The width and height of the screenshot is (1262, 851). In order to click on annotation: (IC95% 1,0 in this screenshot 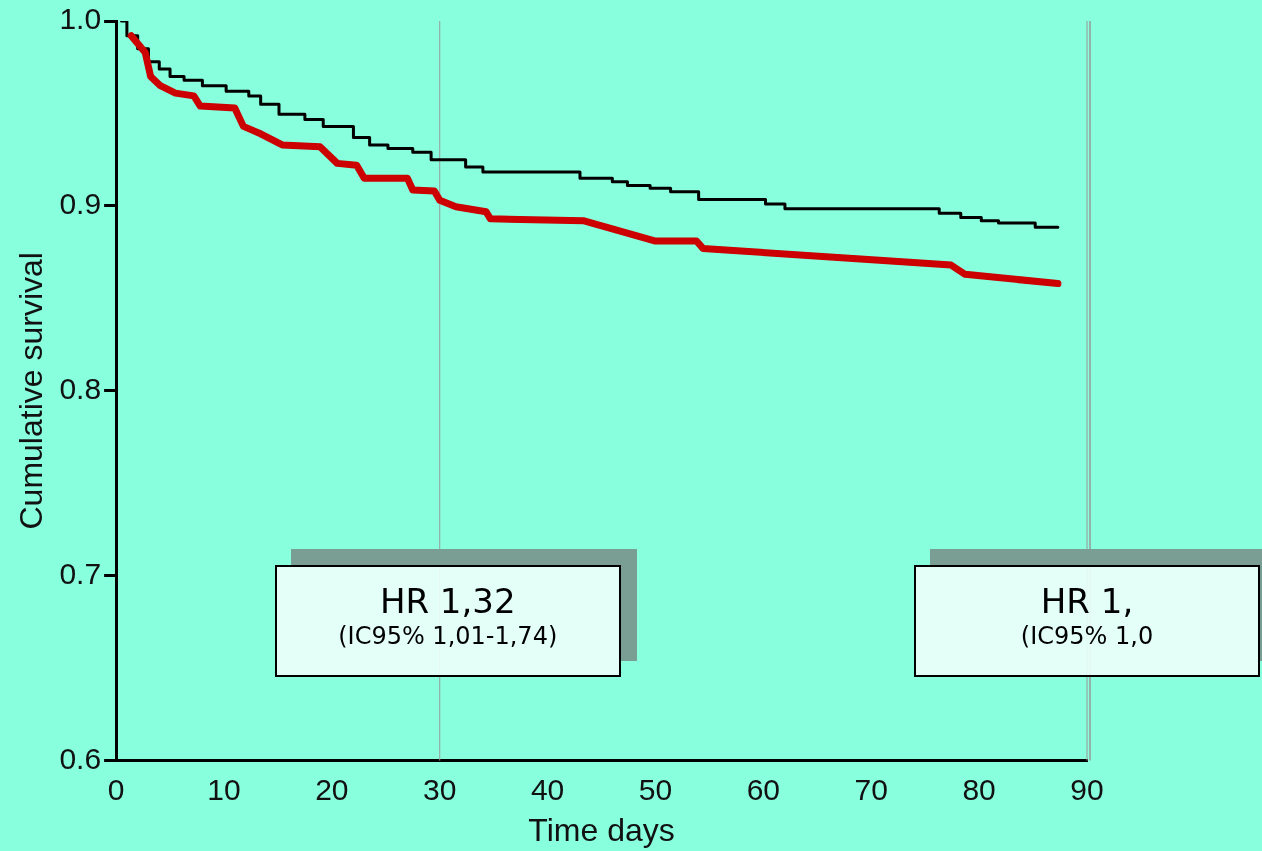, I will do `click(1087, 635)`.